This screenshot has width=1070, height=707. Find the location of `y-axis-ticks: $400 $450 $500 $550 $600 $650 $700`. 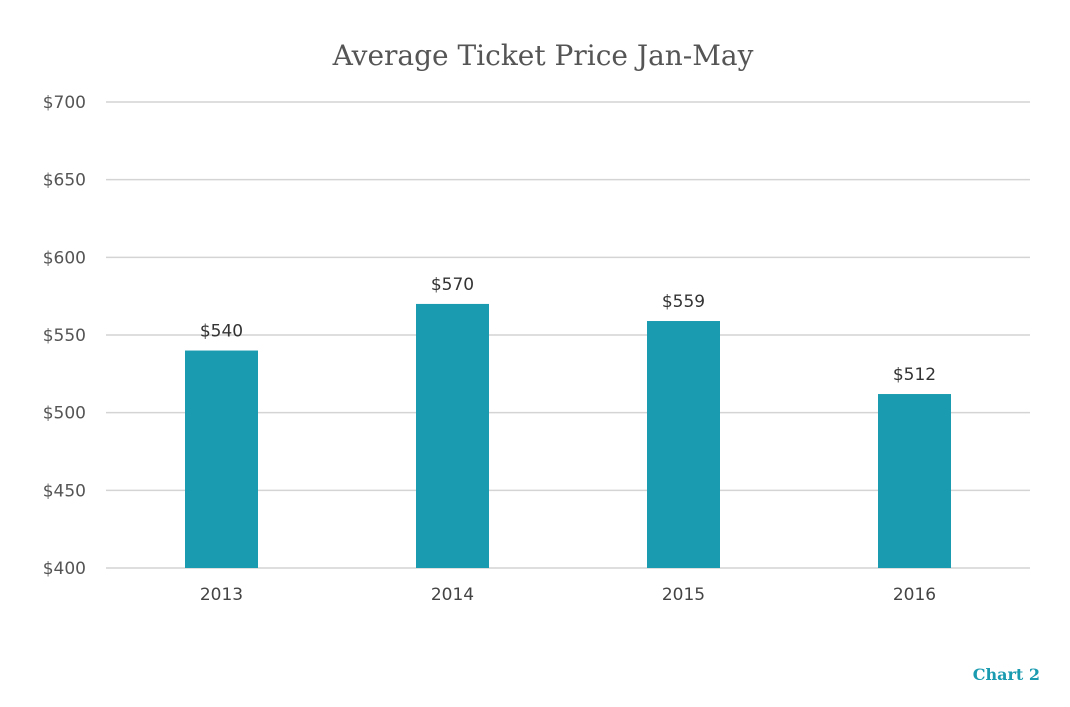

y-axis-ticks: $400 $450 $500 $550 $600 $650 $700 is located at coordinates (64, 336).